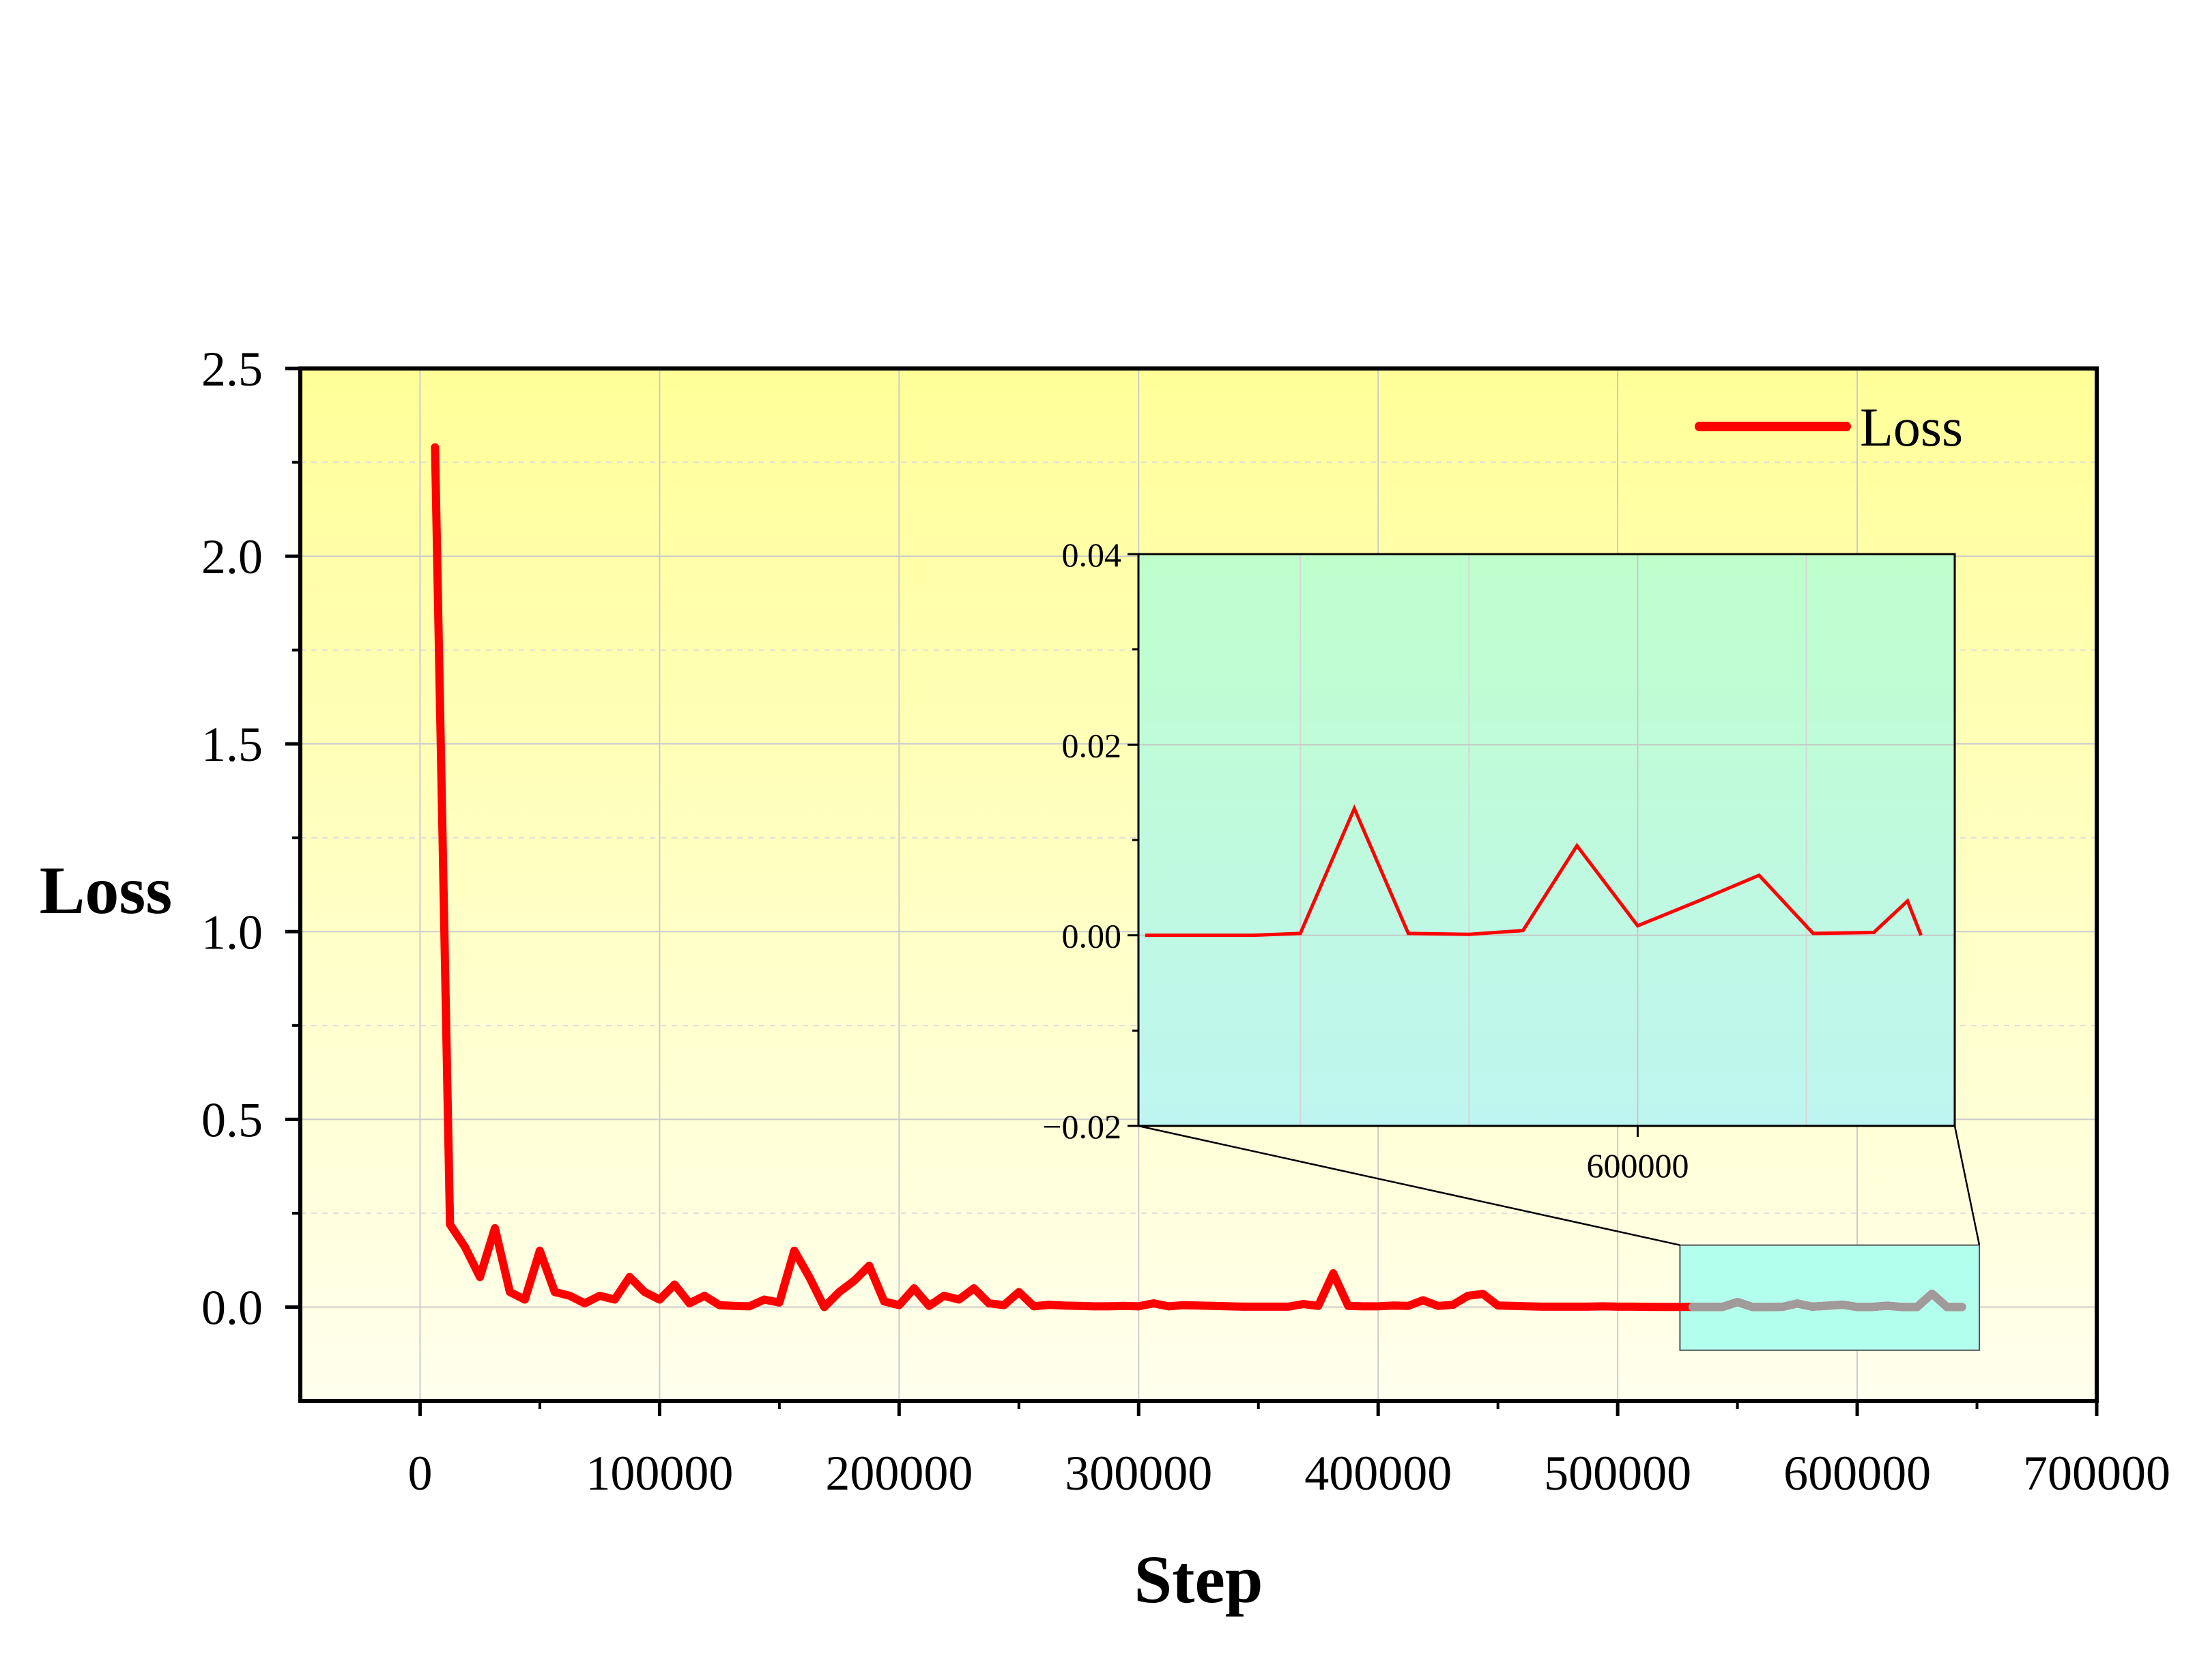 This screenshot has height=1680, width=2195. What do you see at coordinates (232, 369) in the screenshot?
I see `y-tick-label: 2.5` at bounding box center [232, 369].